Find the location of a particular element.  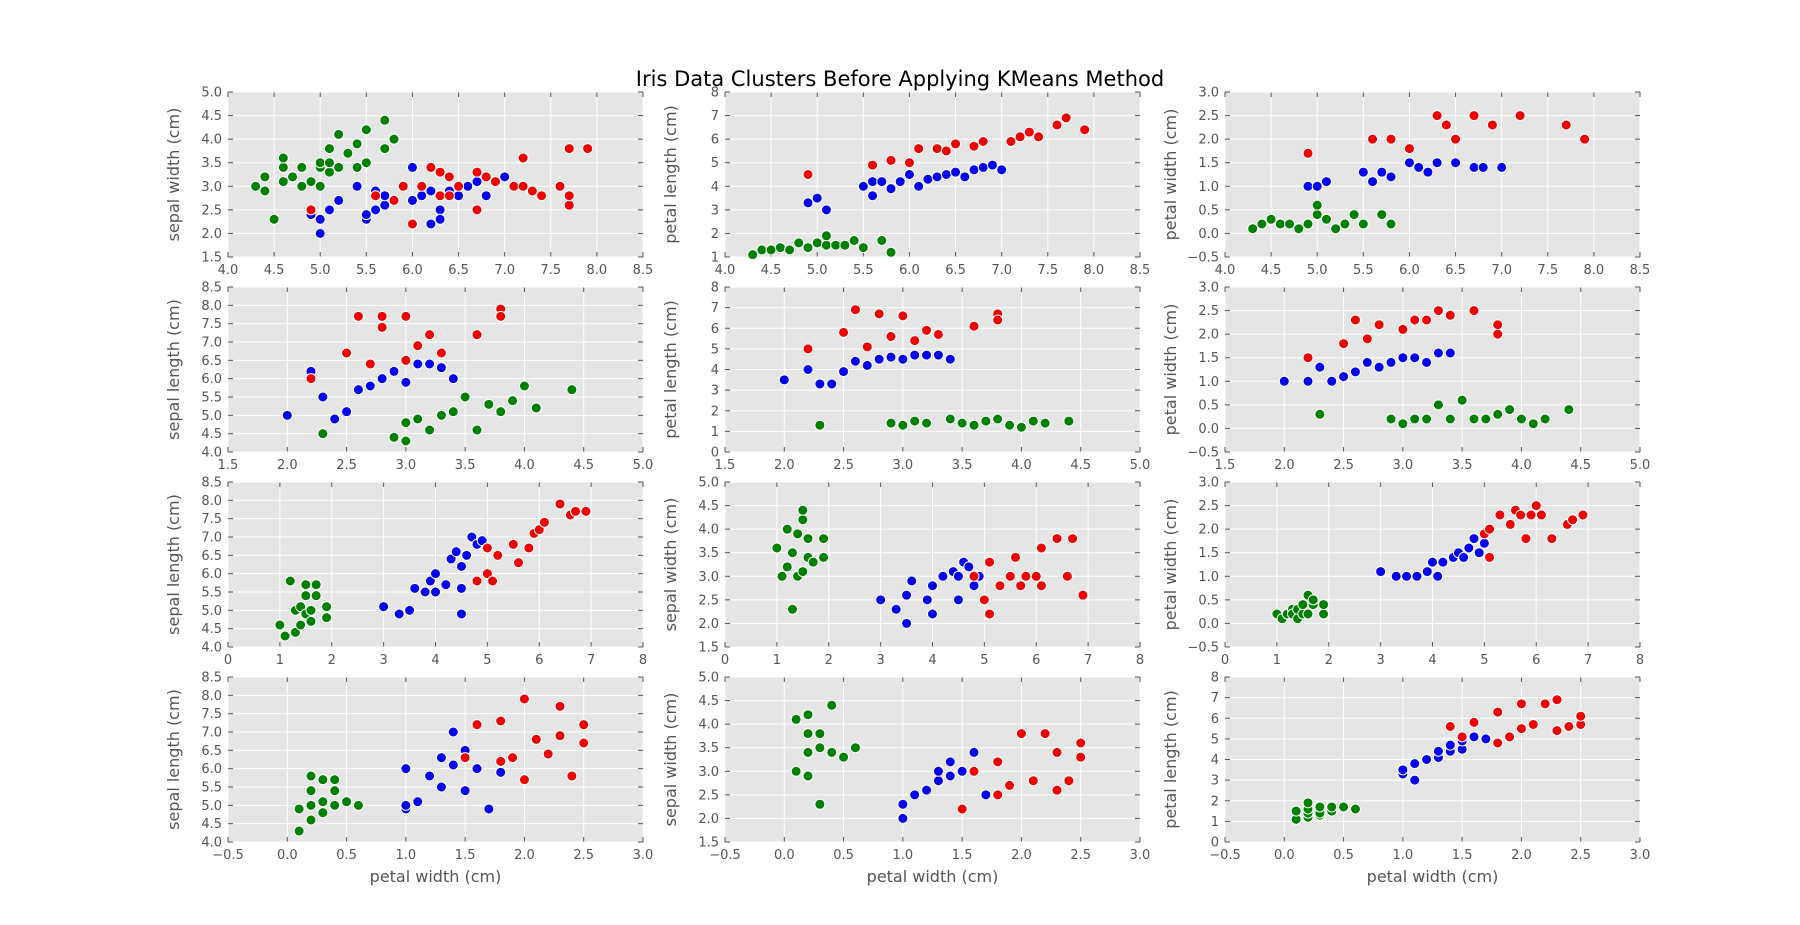

x-tick-label: 8 is located at coordinates (643, 660).